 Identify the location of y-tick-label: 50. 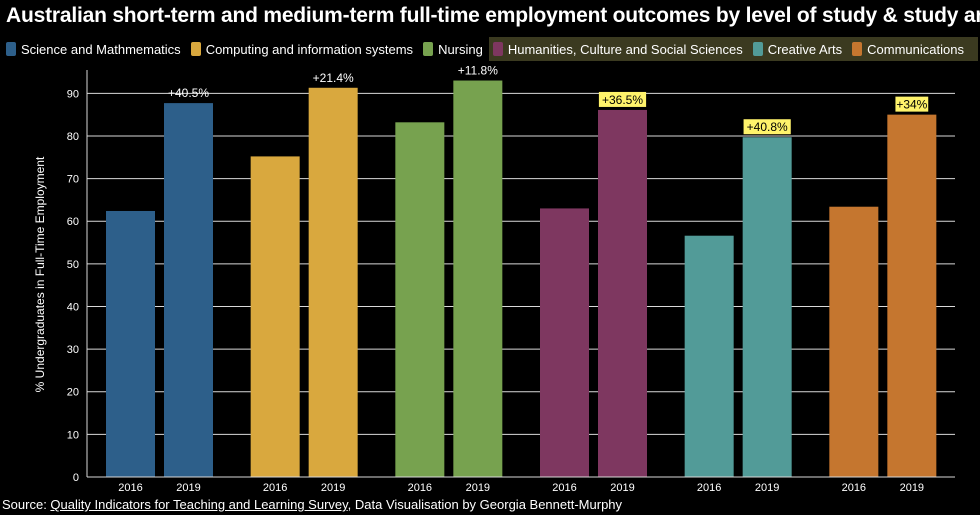
(73, 265).